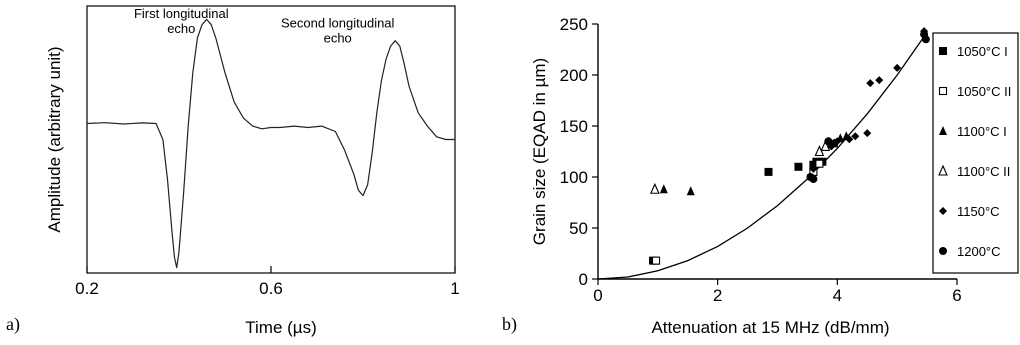  What do you see at coordinates (539, 151) in the screenshot?
I see `y-axis-title: Grain size (EQAD in µm)` at bounding box center [539, 151].